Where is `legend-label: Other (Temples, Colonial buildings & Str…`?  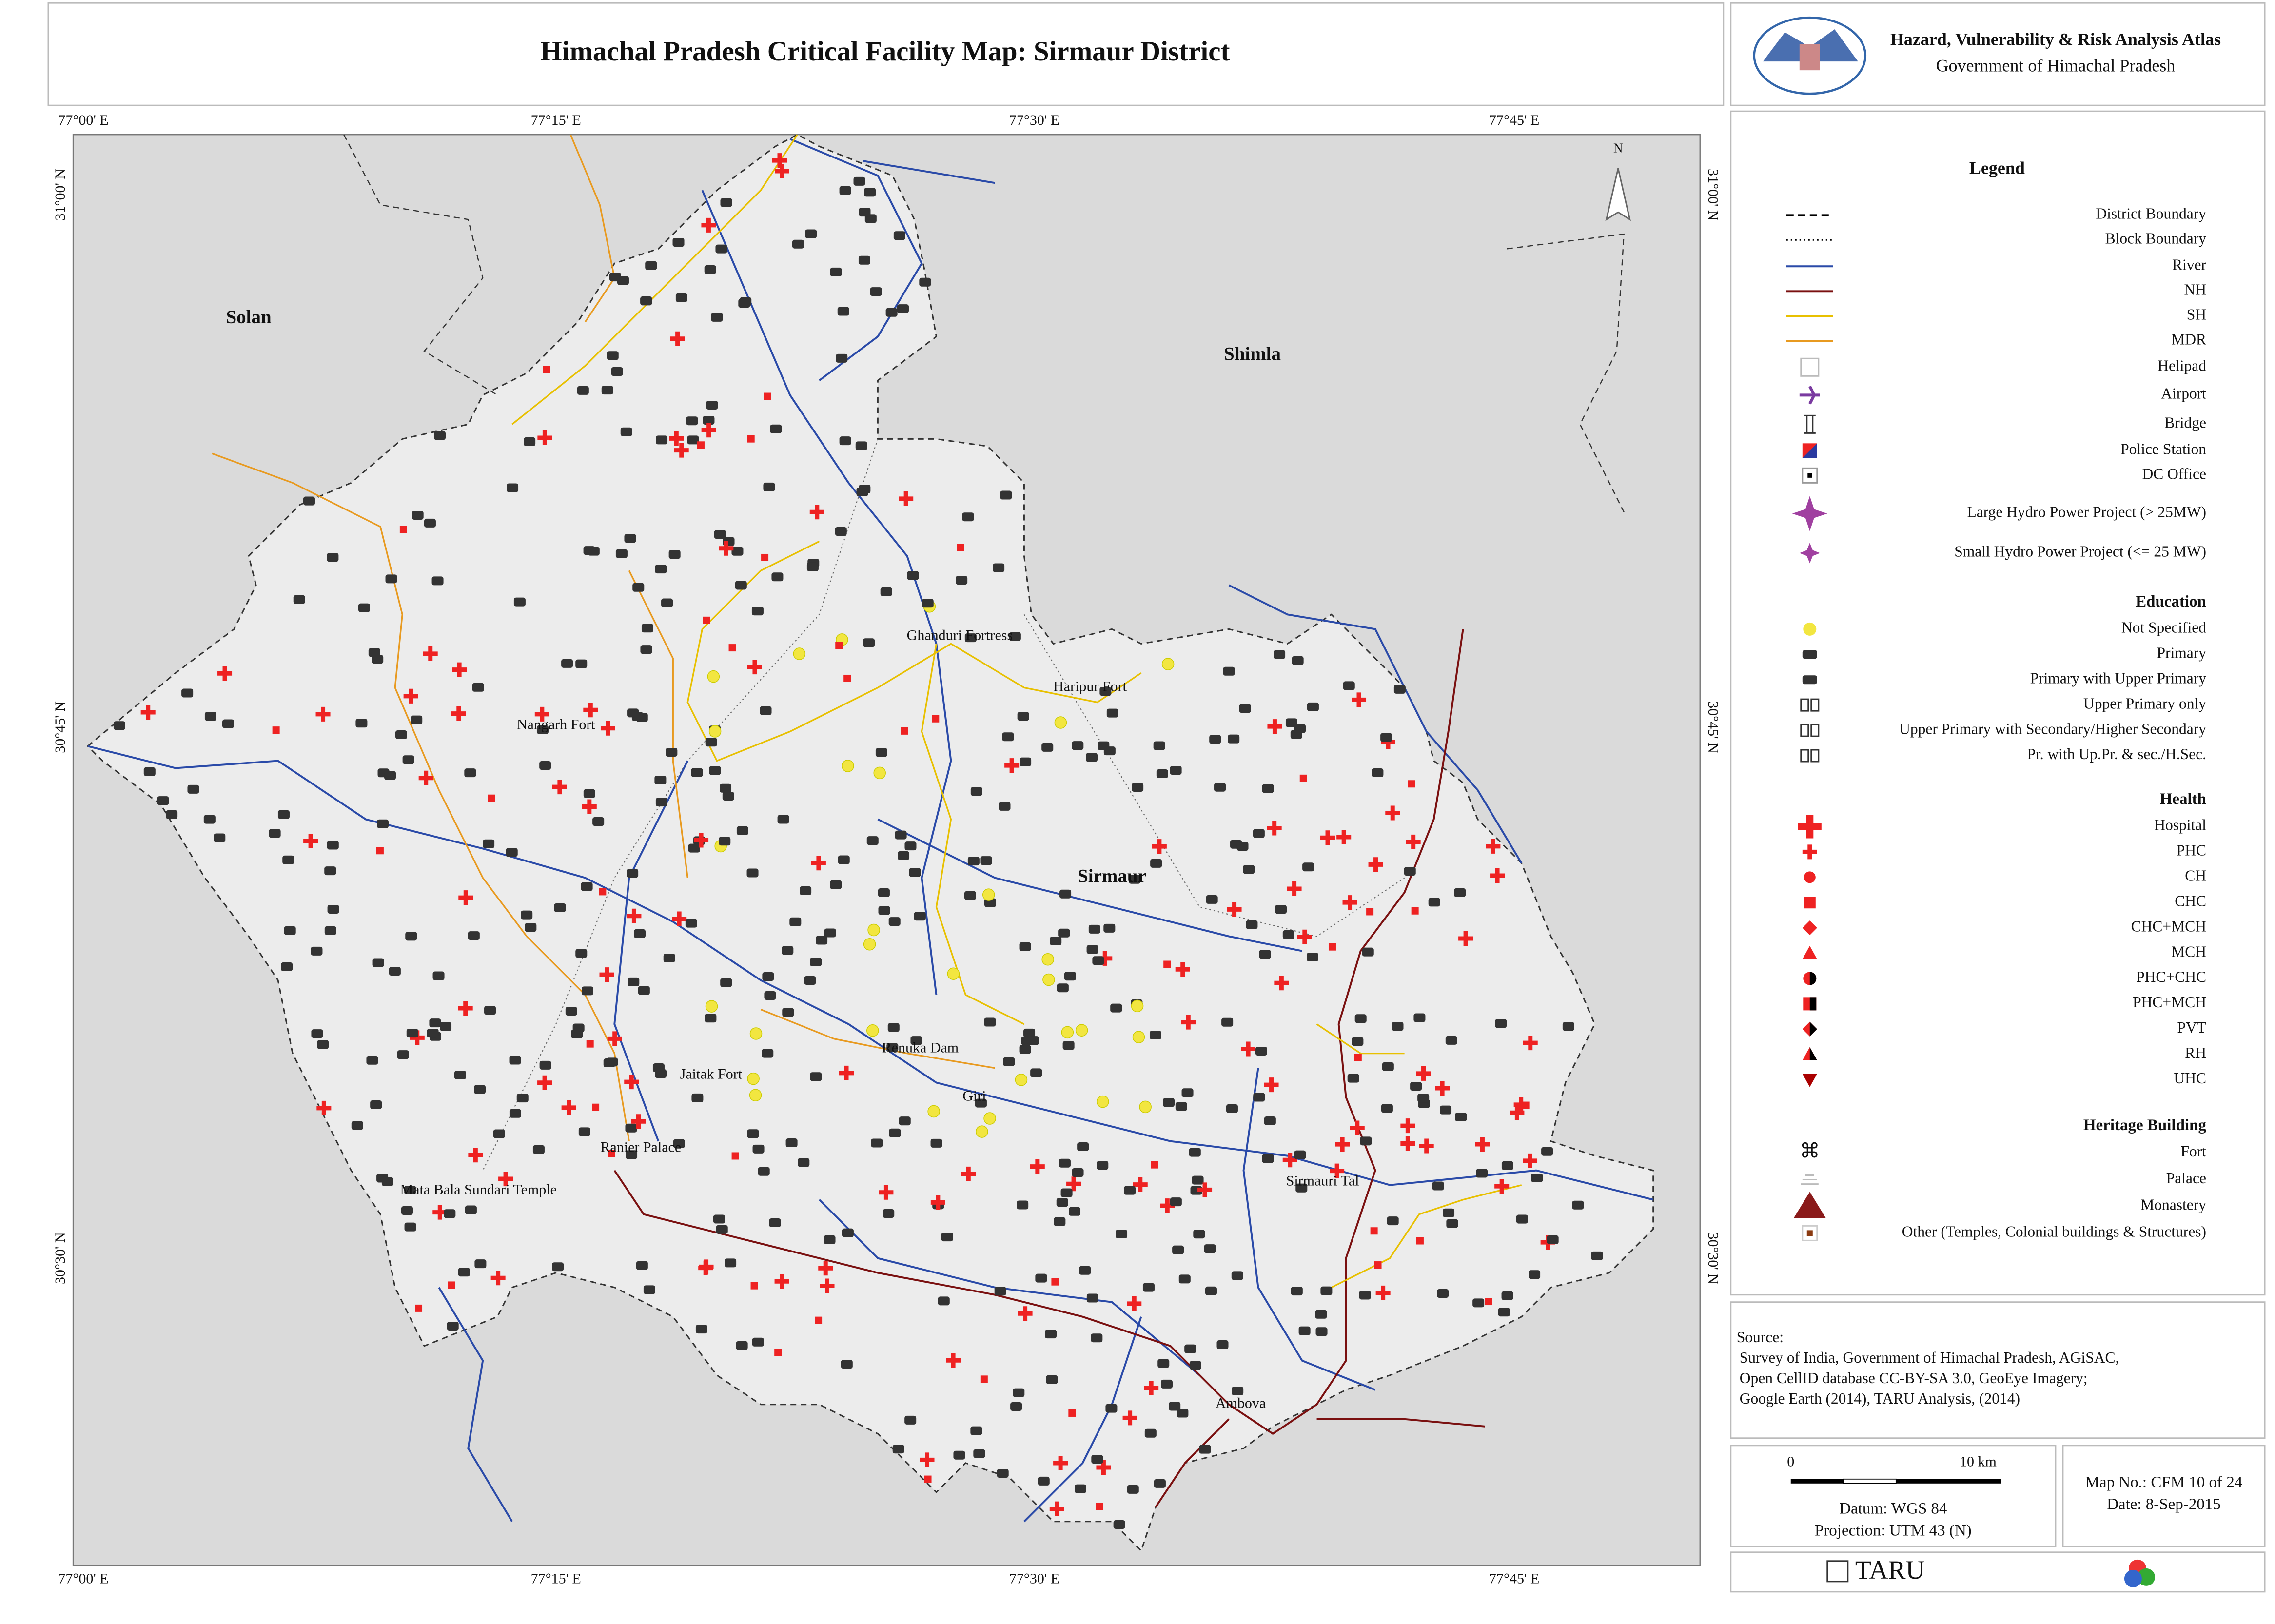
legend-label: Other (Temples, Colonial buildings & Str… is located at coordinates (2054, 1231).